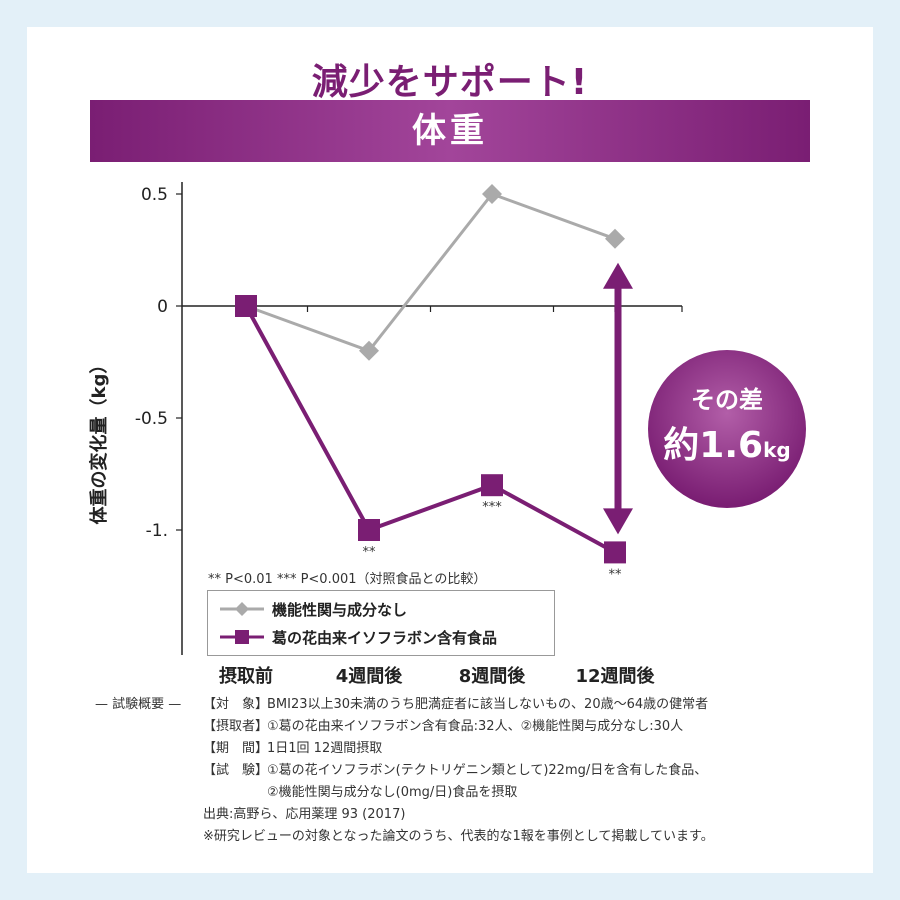  I want to click on details-source: 出典:高野ら、応用薬理 93 (2017), so click(304, 814).